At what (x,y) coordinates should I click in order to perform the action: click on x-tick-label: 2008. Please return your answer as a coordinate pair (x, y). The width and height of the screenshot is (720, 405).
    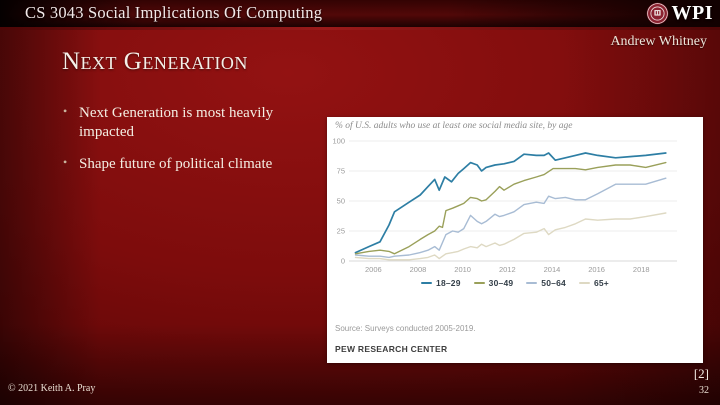
    Looking at the image, I should click on (418, 269).